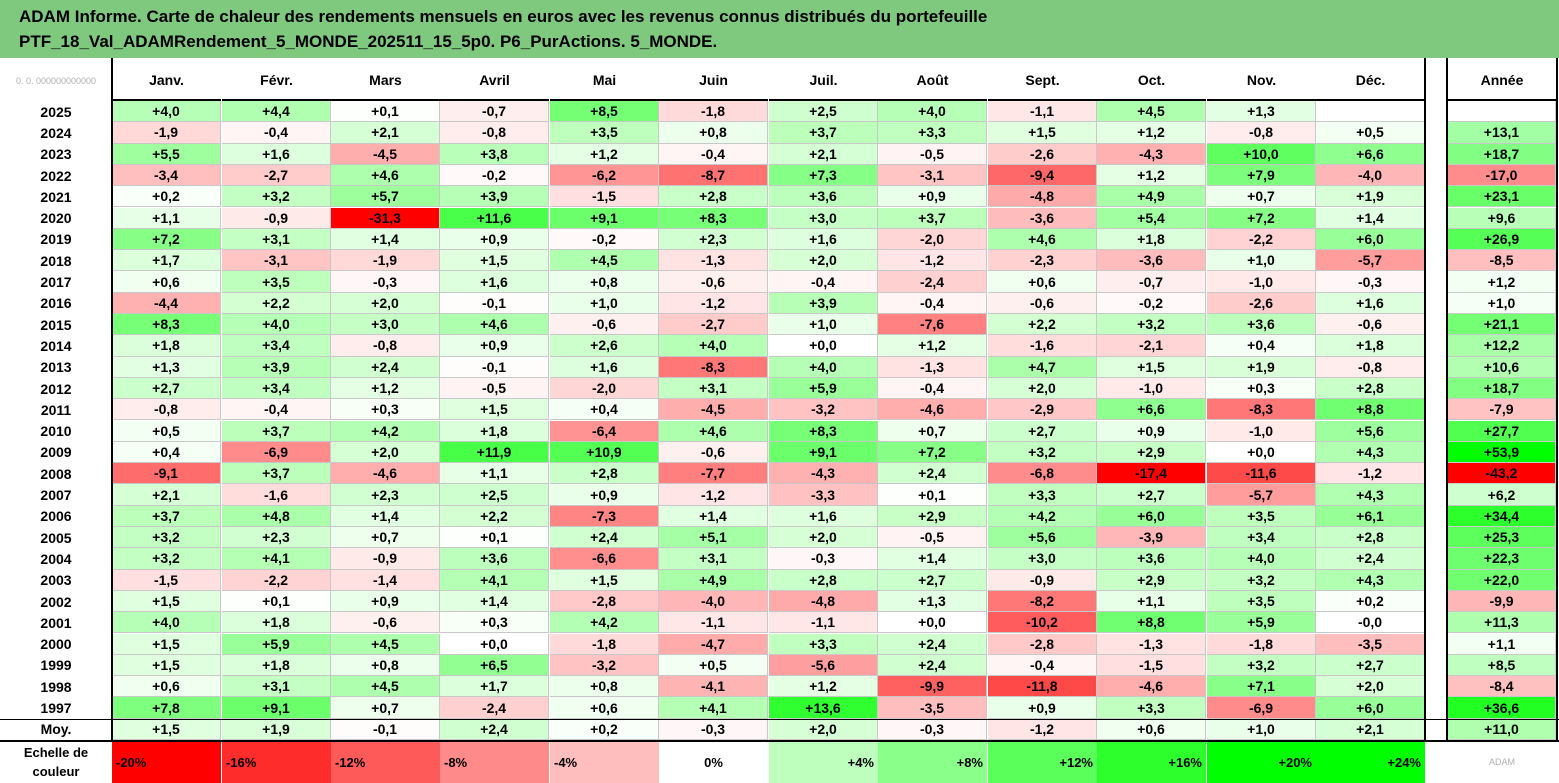 The width and height of the screenshot is (1559, 783). Describe the element at coordinates (1151, 175) in the screenshot. I see `heatmap-cell: +1,2` at that location.